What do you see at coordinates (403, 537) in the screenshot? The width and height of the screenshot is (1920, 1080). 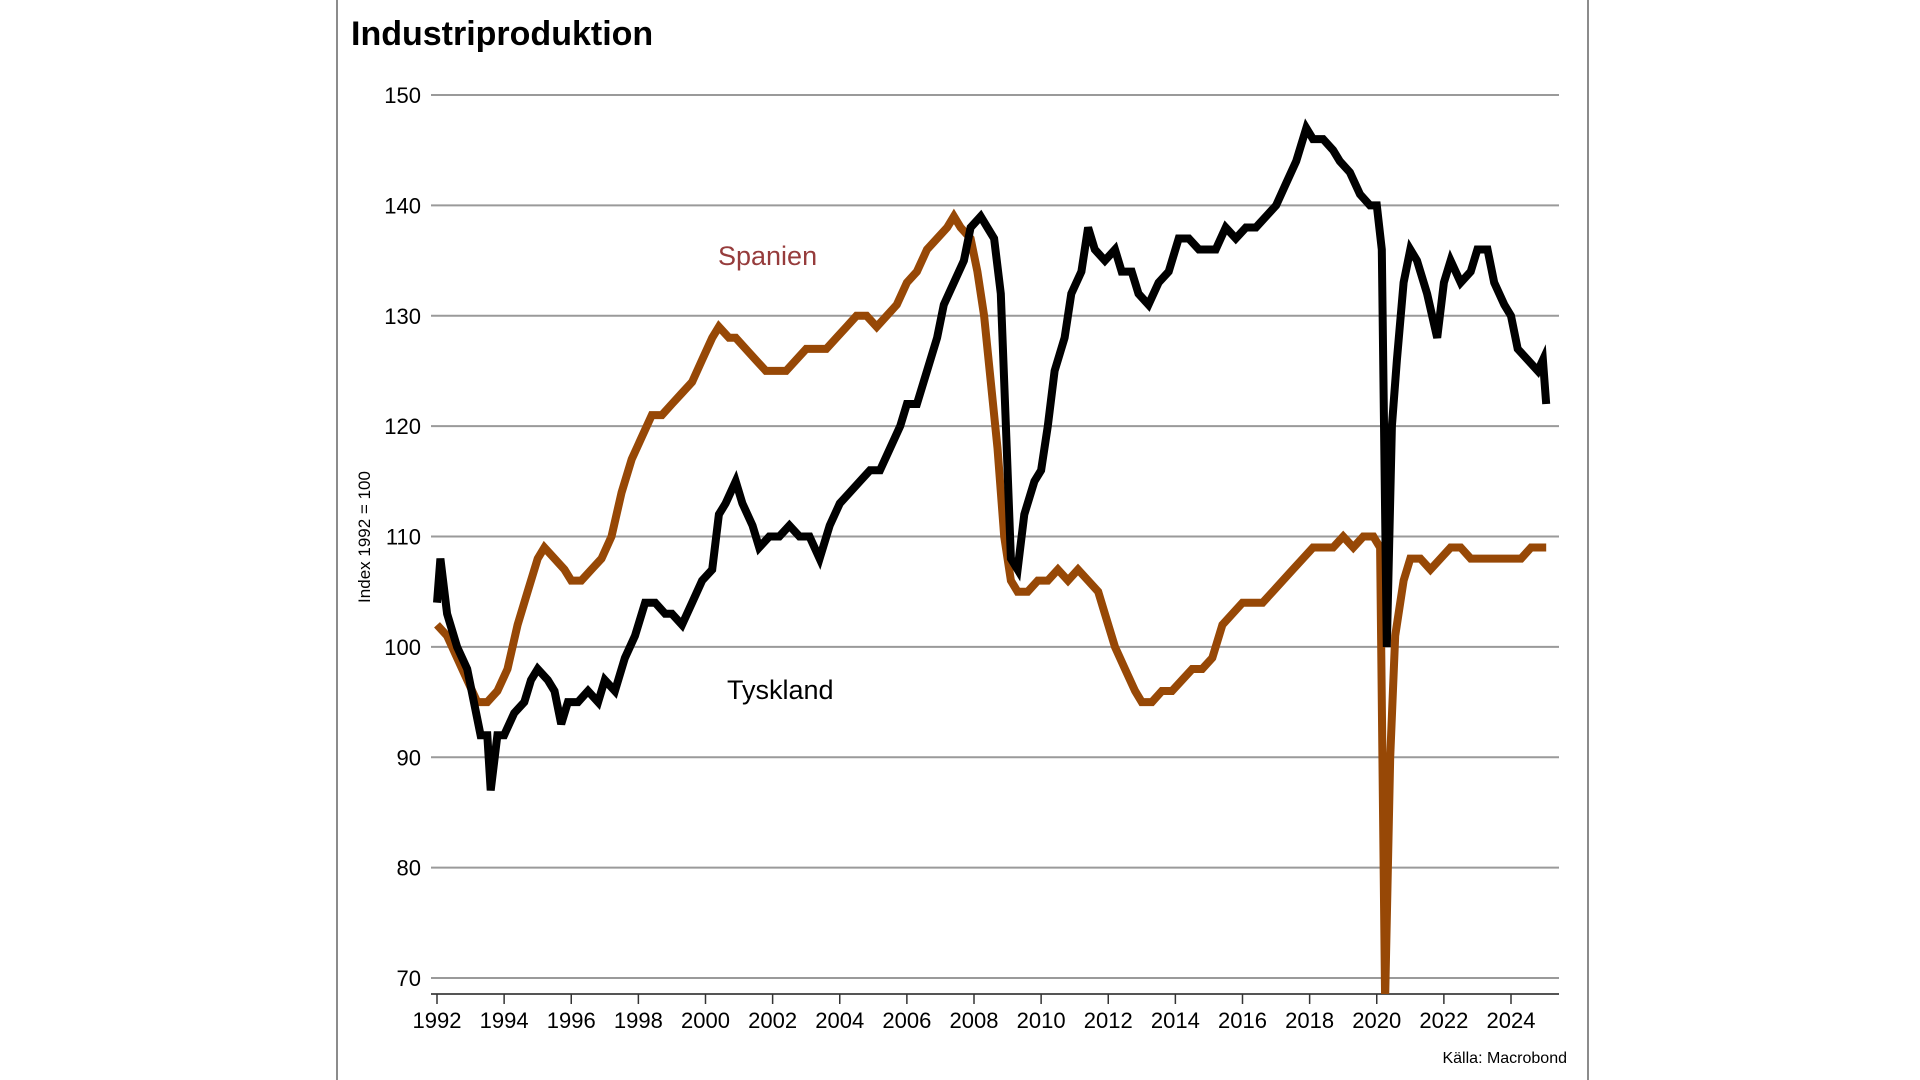 I see `y-tick-label: 110` at bounding box center [403, 537].